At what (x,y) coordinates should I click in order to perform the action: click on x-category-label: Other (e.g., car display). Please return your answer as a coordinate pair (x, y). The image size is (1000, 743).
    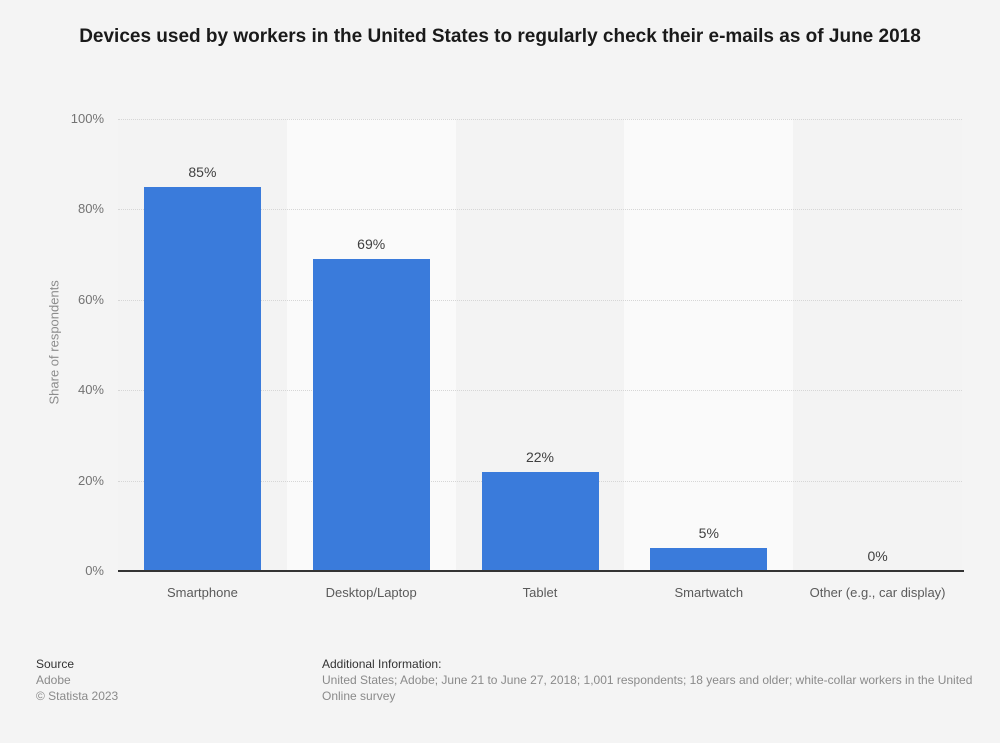
    Looking at the image, I should click on (877, 592).